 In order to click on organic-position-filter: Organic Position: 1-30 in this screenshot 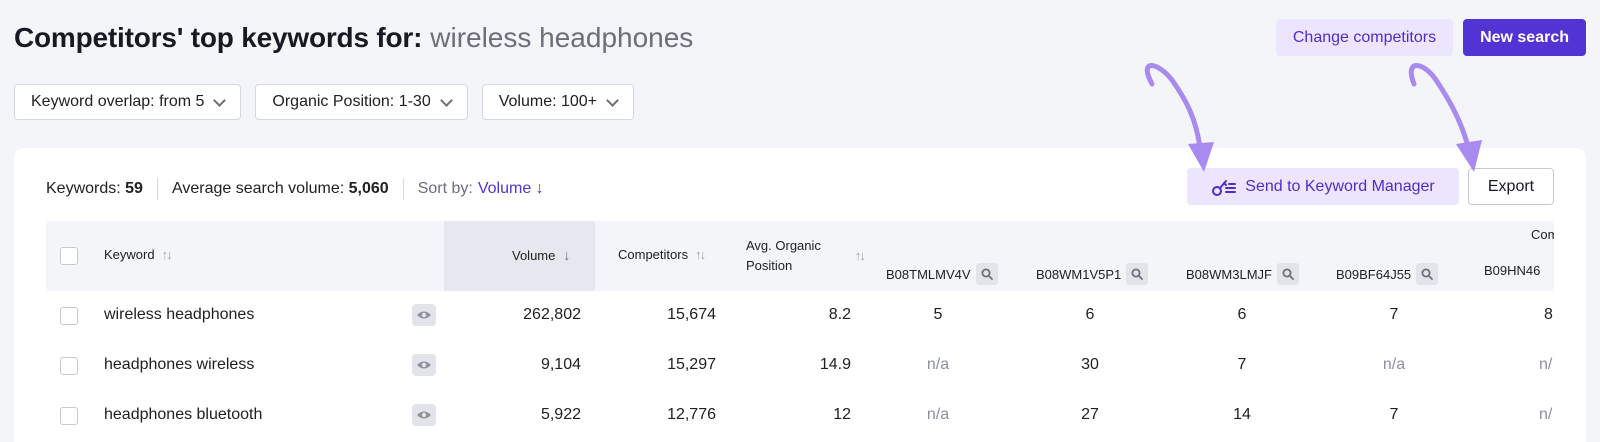, I will do `click(361, 102)`.